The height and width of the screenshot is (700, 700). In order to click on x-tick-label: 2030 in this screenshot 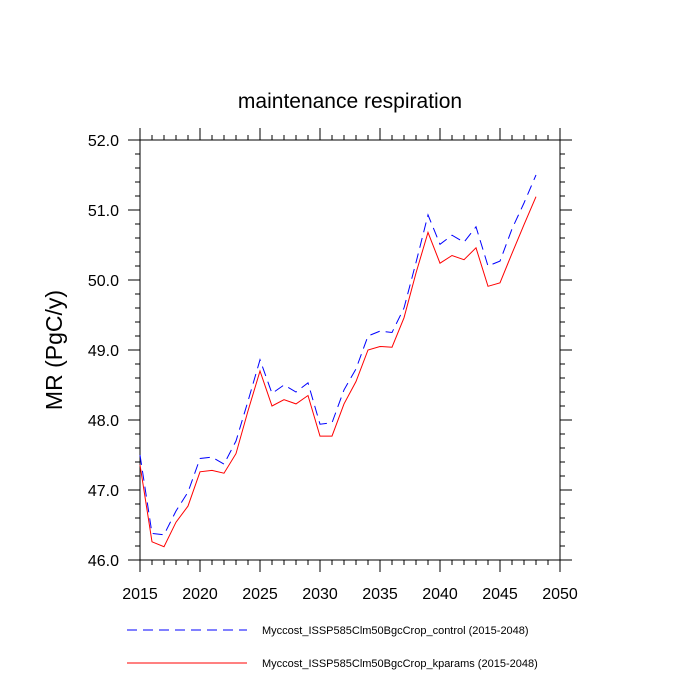, I will do `click(320, 594)`.